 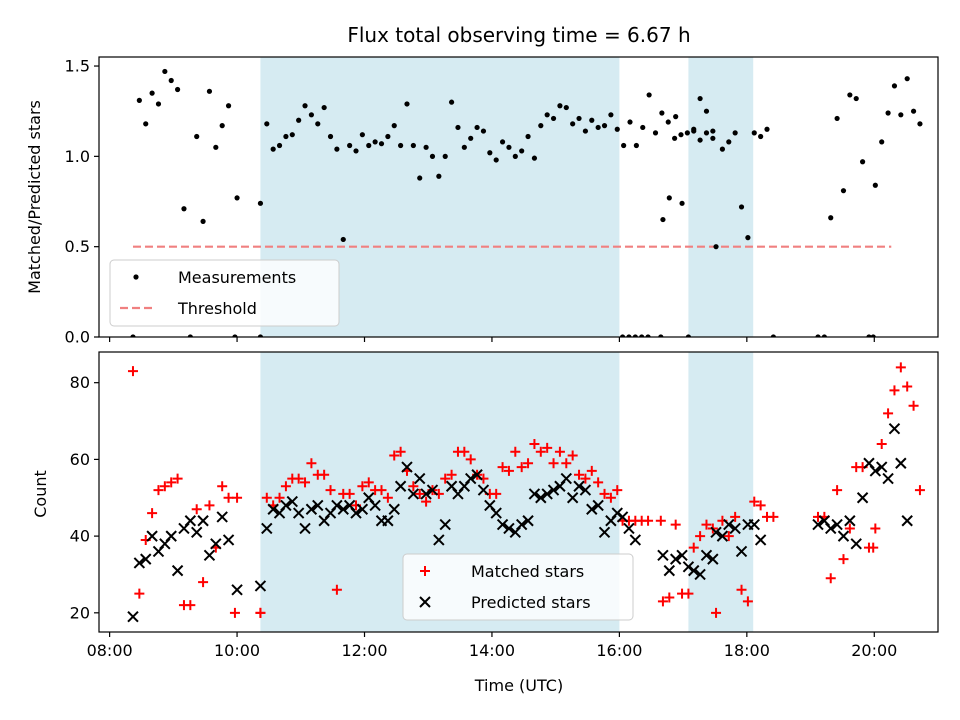 What do you see at coordinates (77, 156) in the screenshot?
I see `y-tick-label: 1.0` at bounding box center [77, 156].